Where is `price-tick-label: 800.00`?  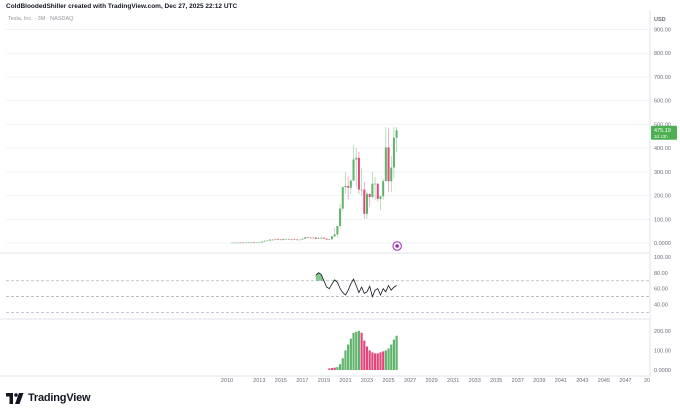
price-tick-label: 800.00 is located at coordinates (662, 54).